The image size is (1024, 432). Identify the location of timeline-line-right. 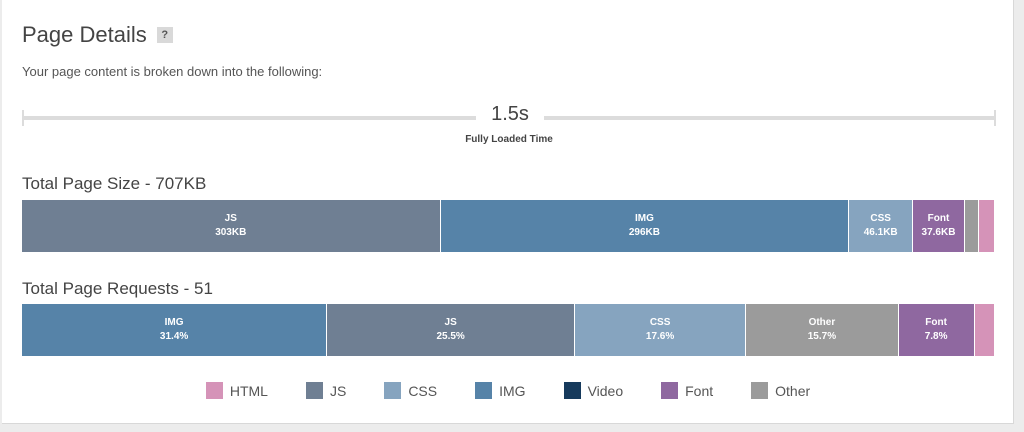
(770, 118).